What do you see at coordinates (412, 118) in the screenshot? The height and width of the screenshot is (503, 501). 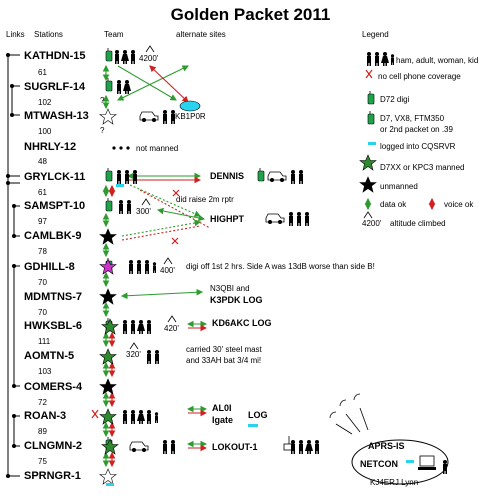 I see `legend-d7-text-1: D7, VX8, FTM350` at bounding box center [412, 118].